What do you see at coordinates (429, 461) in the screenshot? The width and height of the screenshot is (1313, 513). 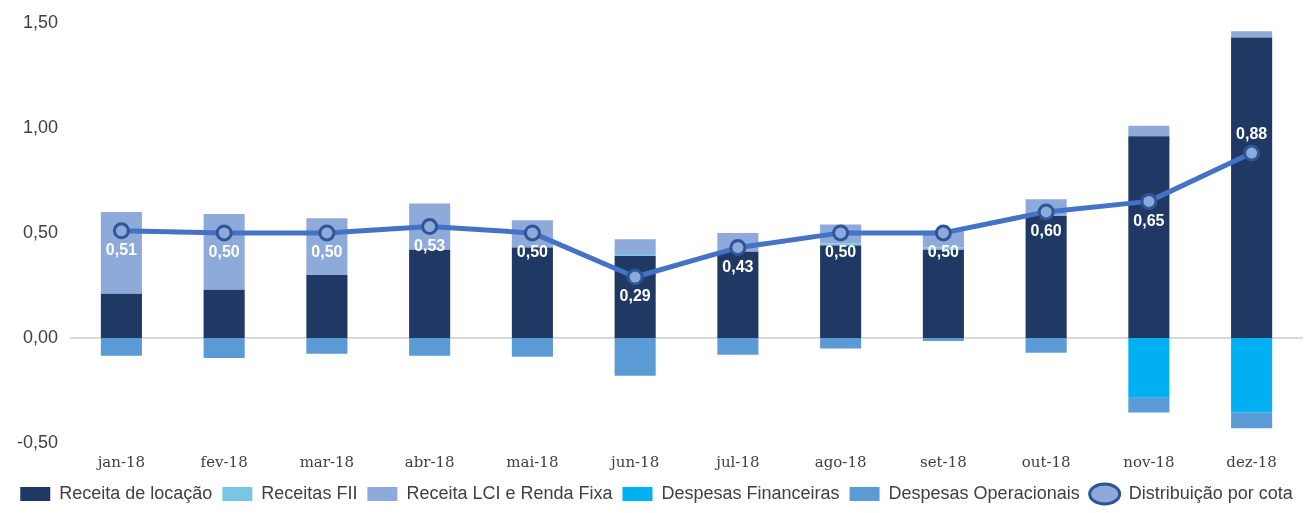 I see `x-tick-label: abr-18` at bounding box center [429, 461].